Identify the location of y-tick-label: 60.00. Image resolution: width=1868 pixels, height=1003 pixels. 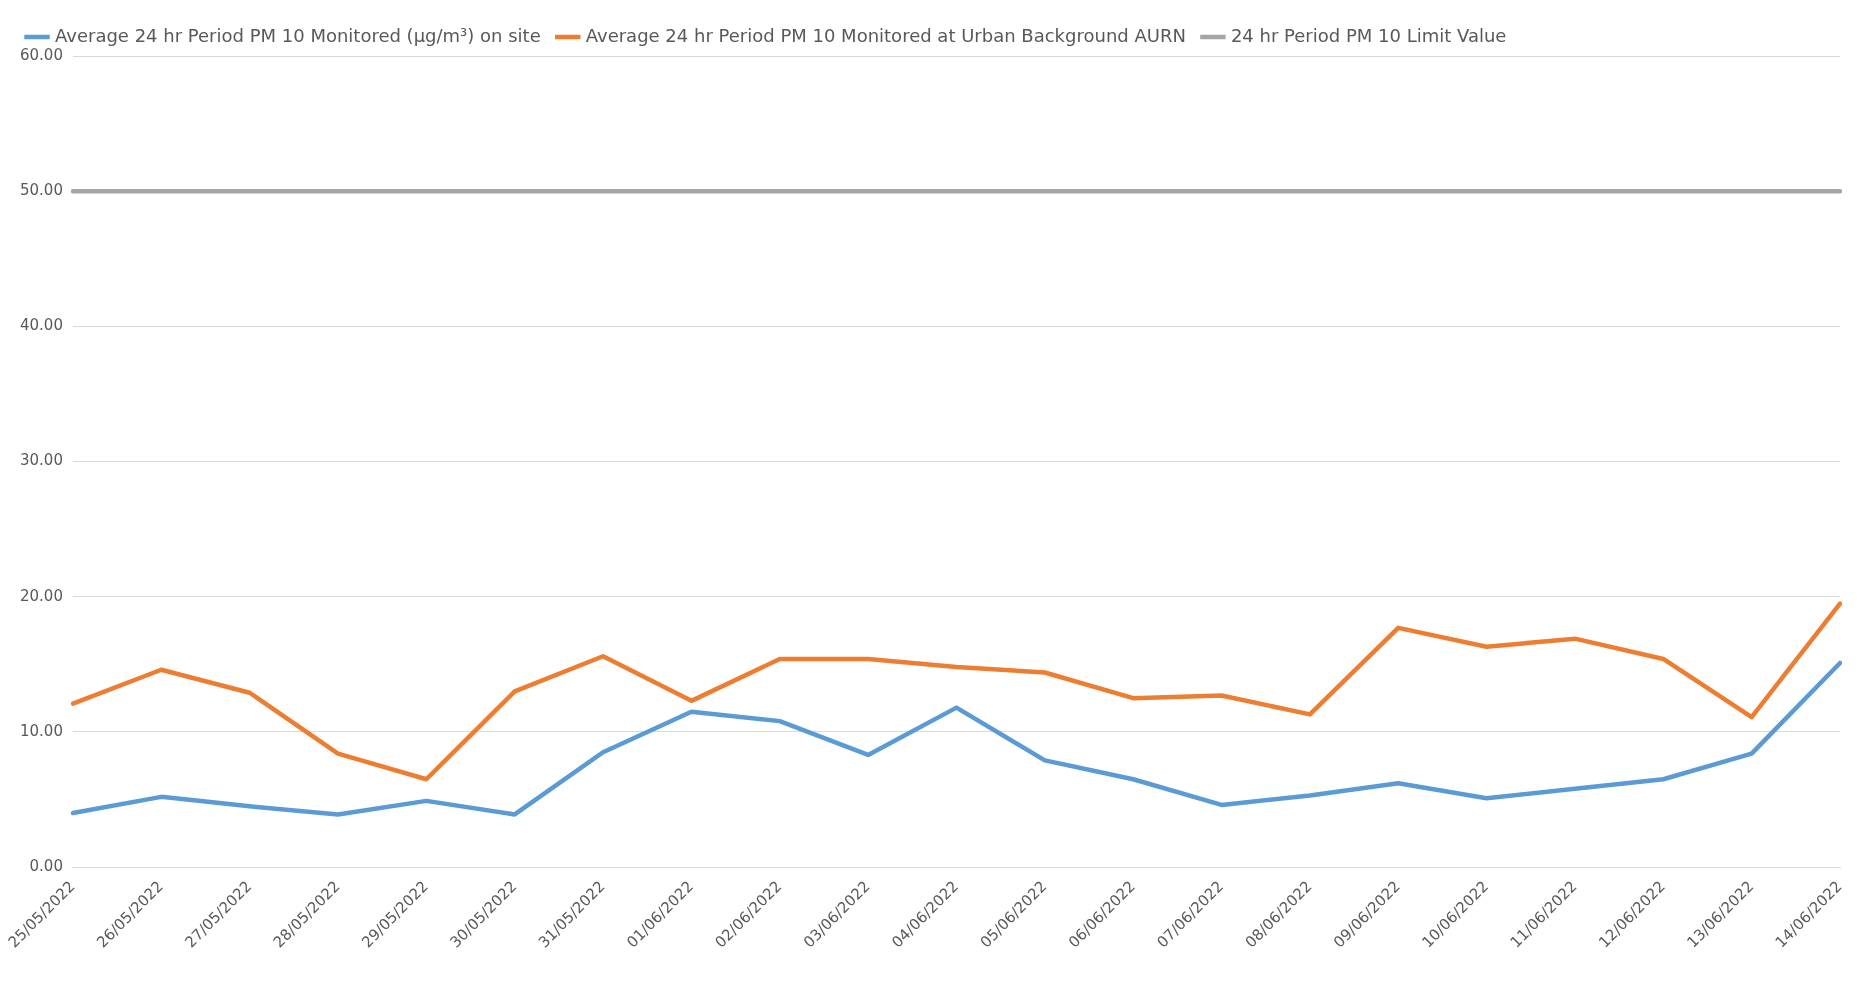
(41, 54).